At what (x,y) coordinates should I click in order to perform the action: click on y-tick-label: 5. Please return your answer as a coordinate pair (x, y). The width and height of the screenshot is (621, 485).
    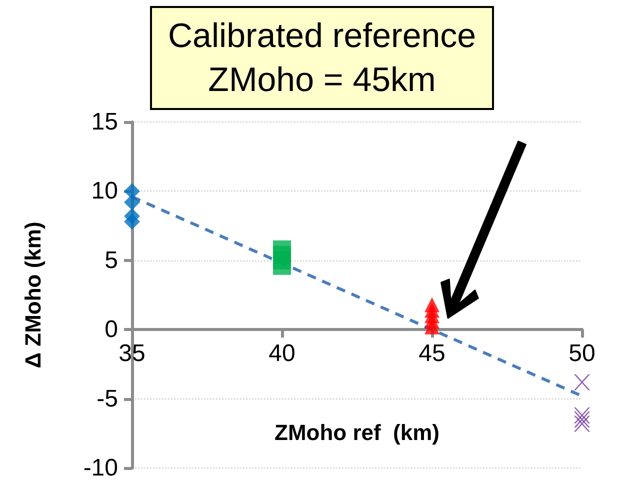
    Looking at the image, I should click on (111, 260).